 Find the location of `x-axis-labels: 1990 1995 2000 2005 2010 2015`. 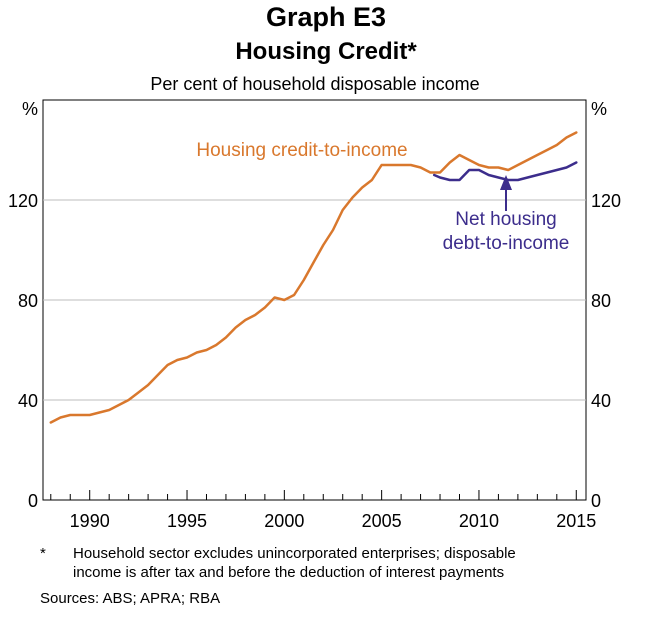

x-axis-labels: 1990 1995 2000 2005 2010 2015 is located at coordinates (333, 521).